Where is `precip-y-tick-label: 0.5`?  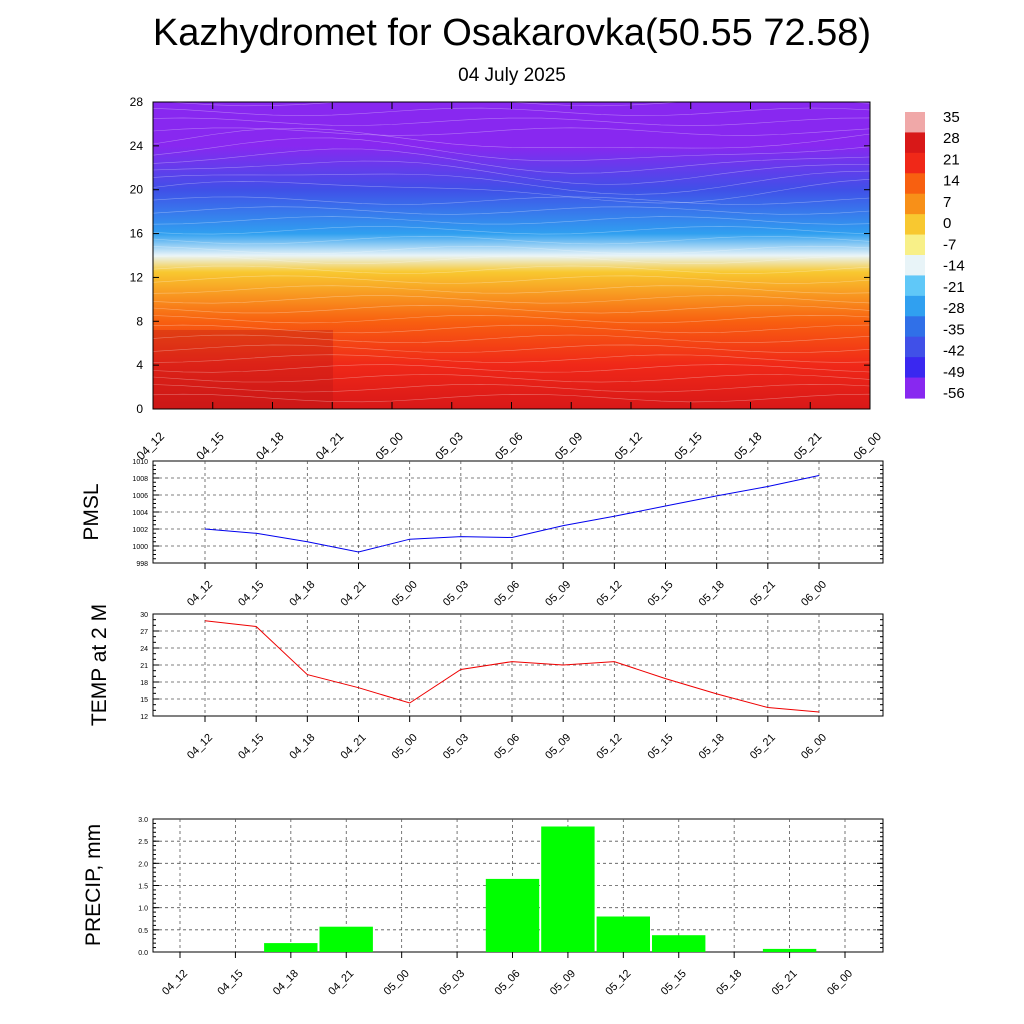 precip-y-tick-label: 0.5 is located at coordinates (143, 931).